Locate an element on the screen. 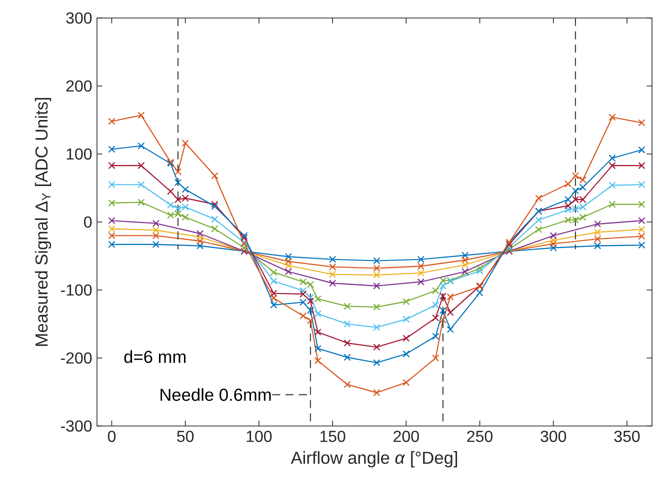 This screenshot has width=670, height=493. annotation: d=6 mm is located at coordinates (155, 357).